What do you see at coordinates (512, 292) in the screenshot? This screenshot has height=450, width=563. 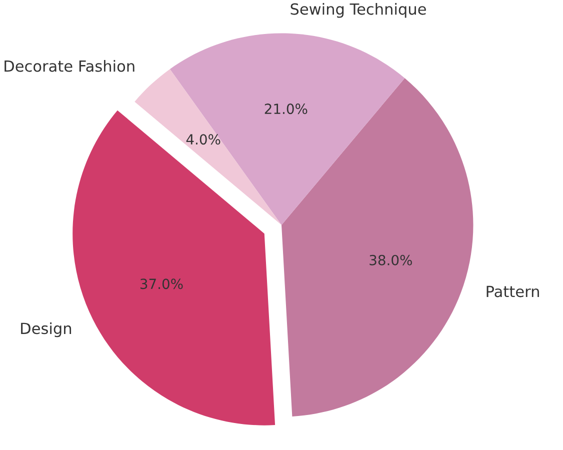 I see `slice-label: Pattern` at bounding box center [512, 292].